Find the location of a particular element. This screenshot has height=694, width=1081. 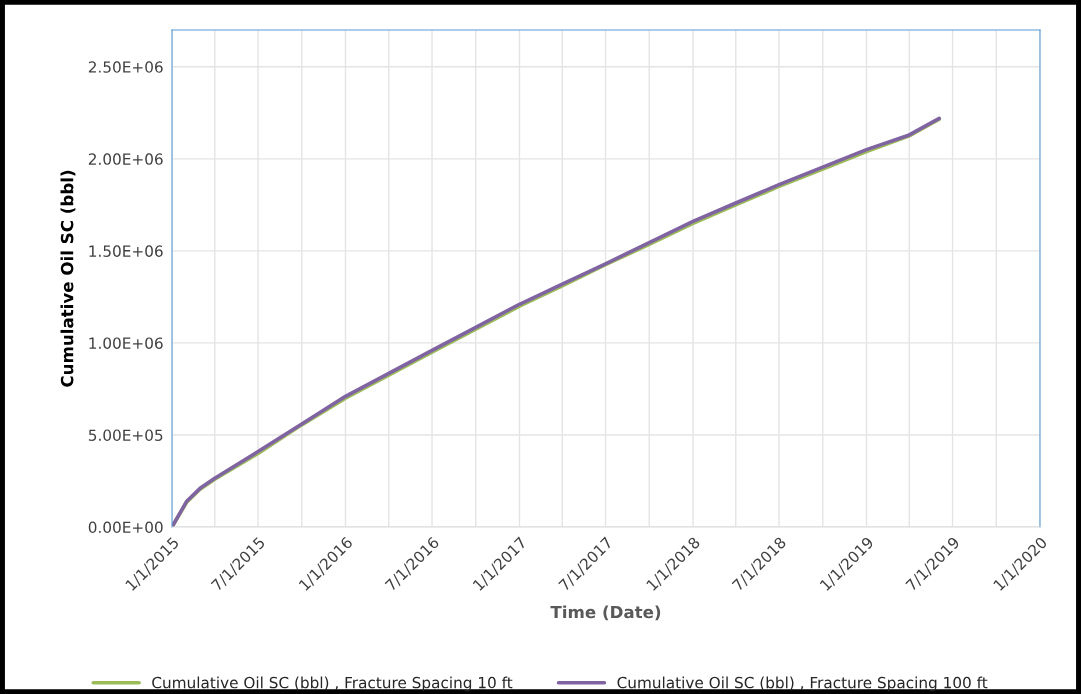

y-tick-label: 1.50E+06 is located at coordinates (126, 251).